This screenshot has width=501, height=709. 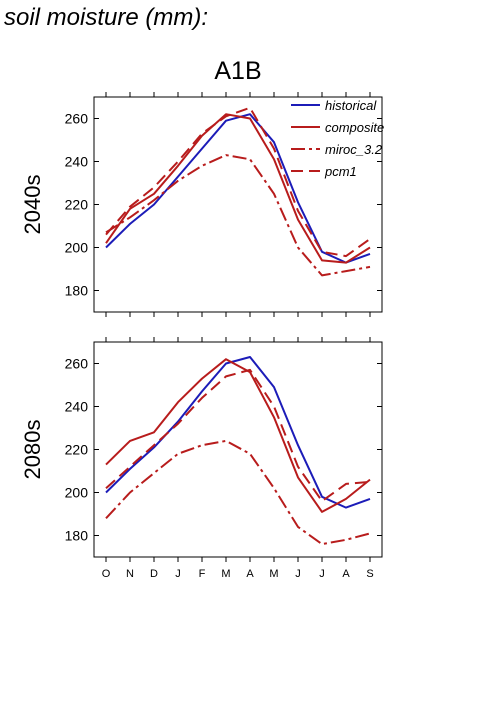 What do you see at coordinates (238, 215) in the screenshot?
I see `series-line-miroc-3-2-2040s` at bounding box center [238, 215].